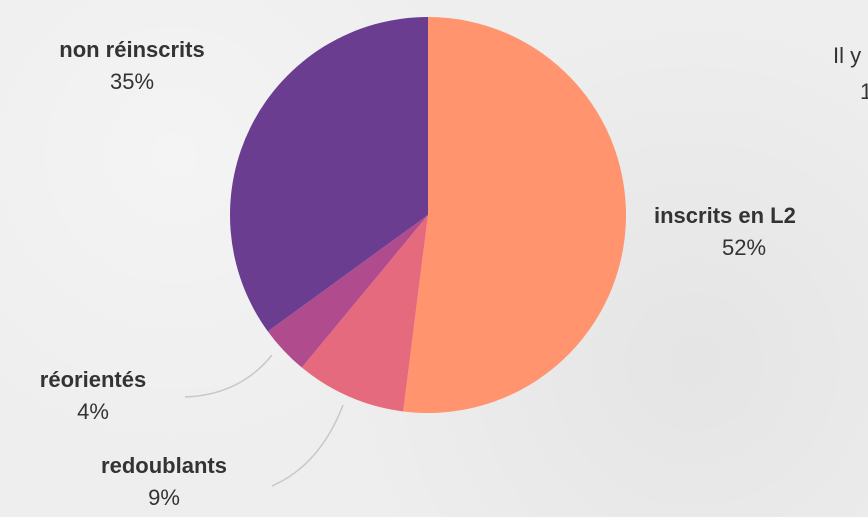 The image size is (868, 517). Describe the element at coordinates (164, 497) in the screenshot. I see `slice-label-redoublants-percent: 9%` at that location.